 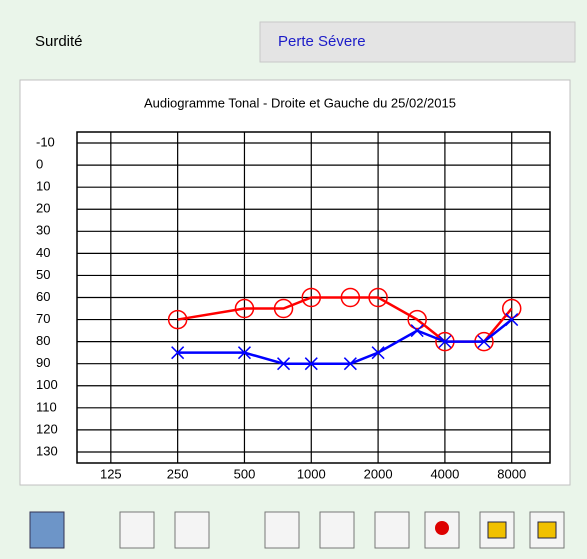 I want to click on y-tick-label: 80, so click(x=43, y=340).